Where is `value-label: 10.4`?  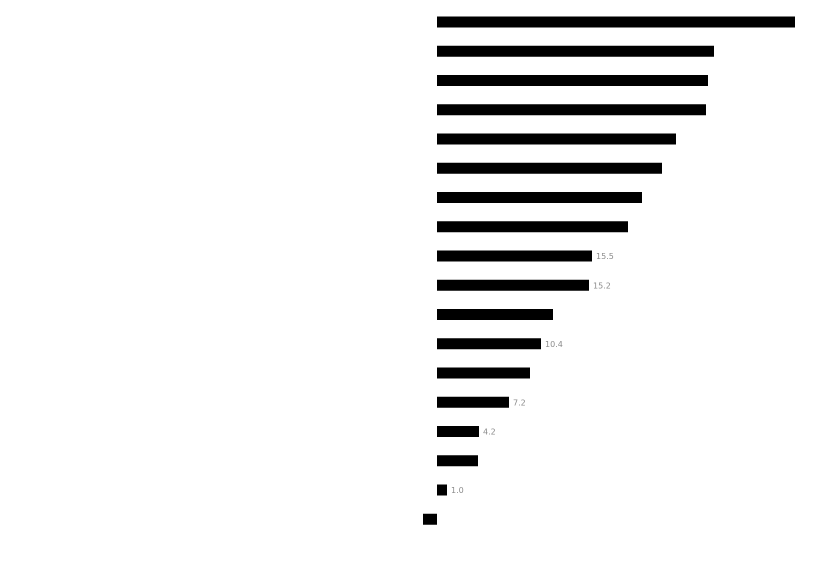
value-label: 10.4 is located at coordinates (554, 344).